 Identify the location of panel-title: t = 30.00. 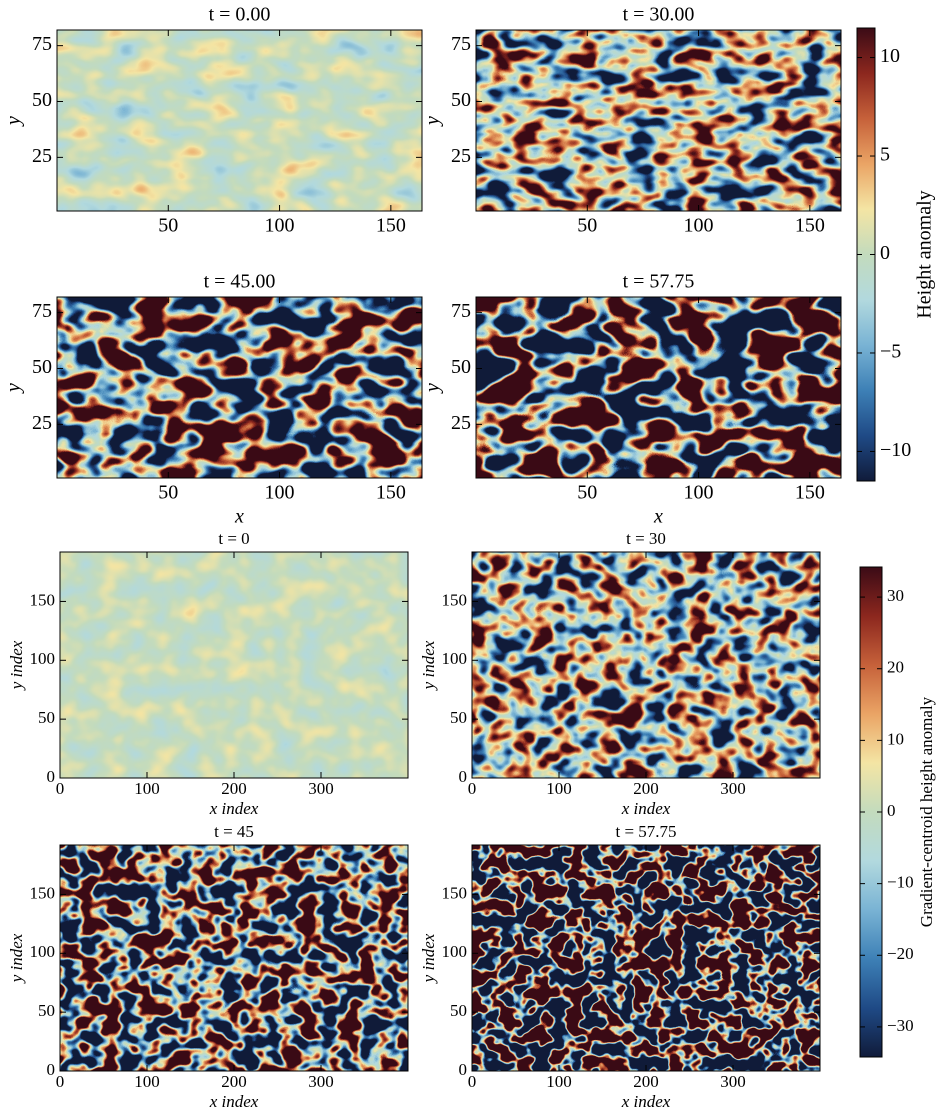
(659, 15).